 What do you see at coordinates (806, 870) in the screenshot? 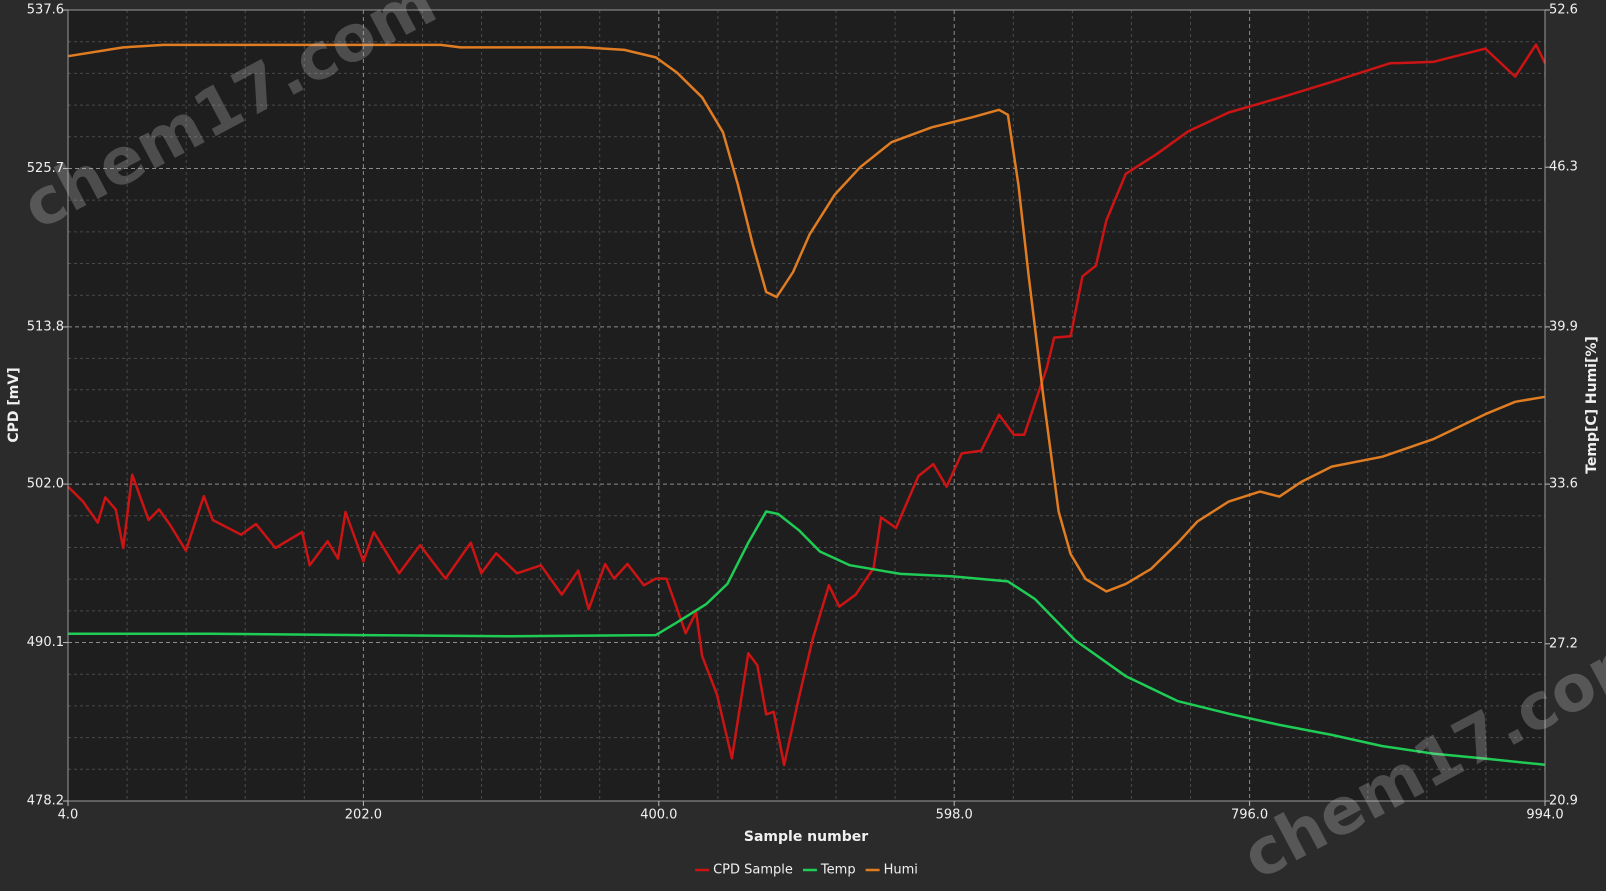
I see `legend: CPD Sample Temp Humi` at bounding box center [806, 870].